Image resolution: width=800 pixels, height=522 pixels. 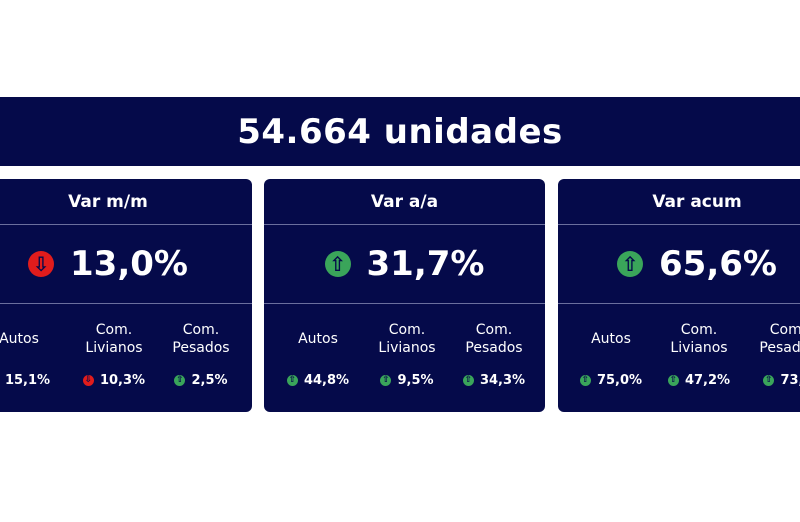 I want to click on main-percentage: 65,6%, so click(x=718, y=264).